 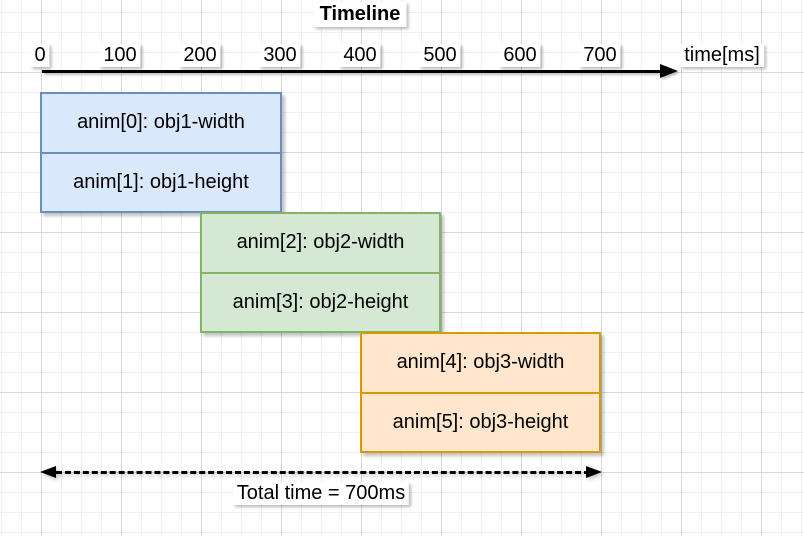 I want to click on obj1-animation-group: anim[0]: obj1-width anim[1]: obj1-height, so click(x=161, y=152).